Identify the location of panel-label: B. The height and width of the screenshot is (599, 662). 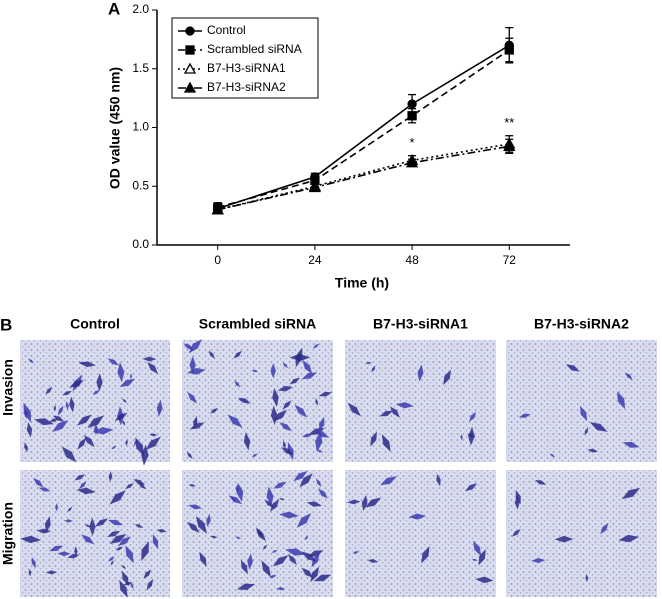
(6, 324).